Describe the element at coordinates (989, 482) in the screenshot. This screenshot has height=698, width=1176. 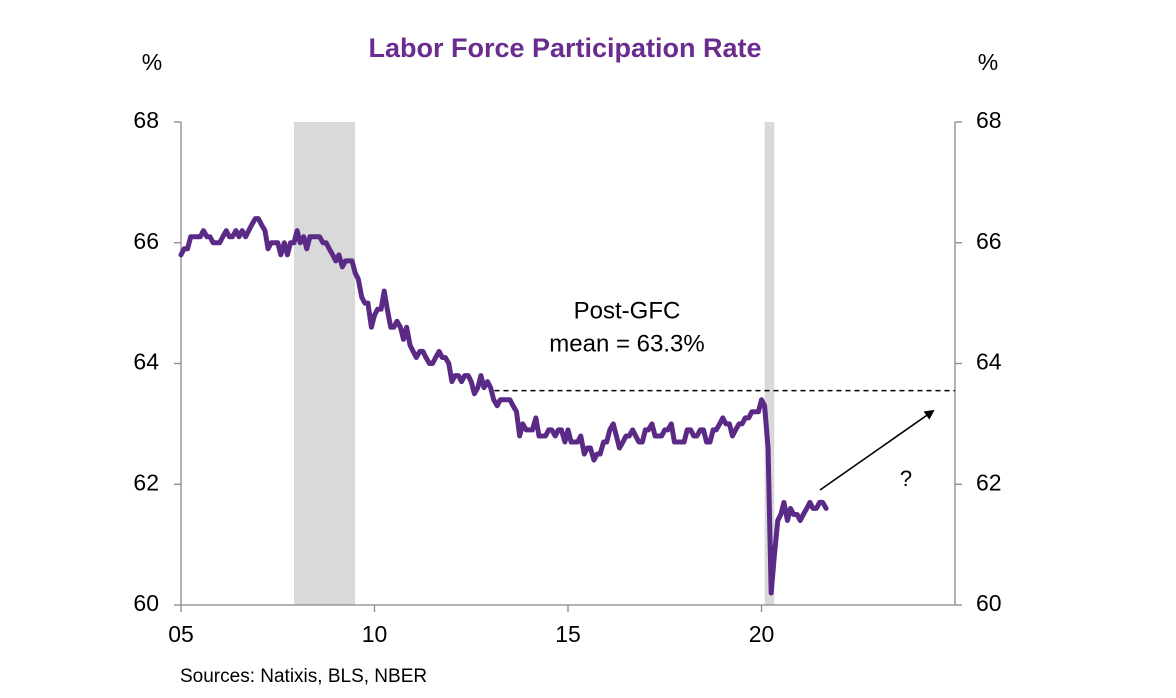
I see `y2-tick-label: 62` at that location.